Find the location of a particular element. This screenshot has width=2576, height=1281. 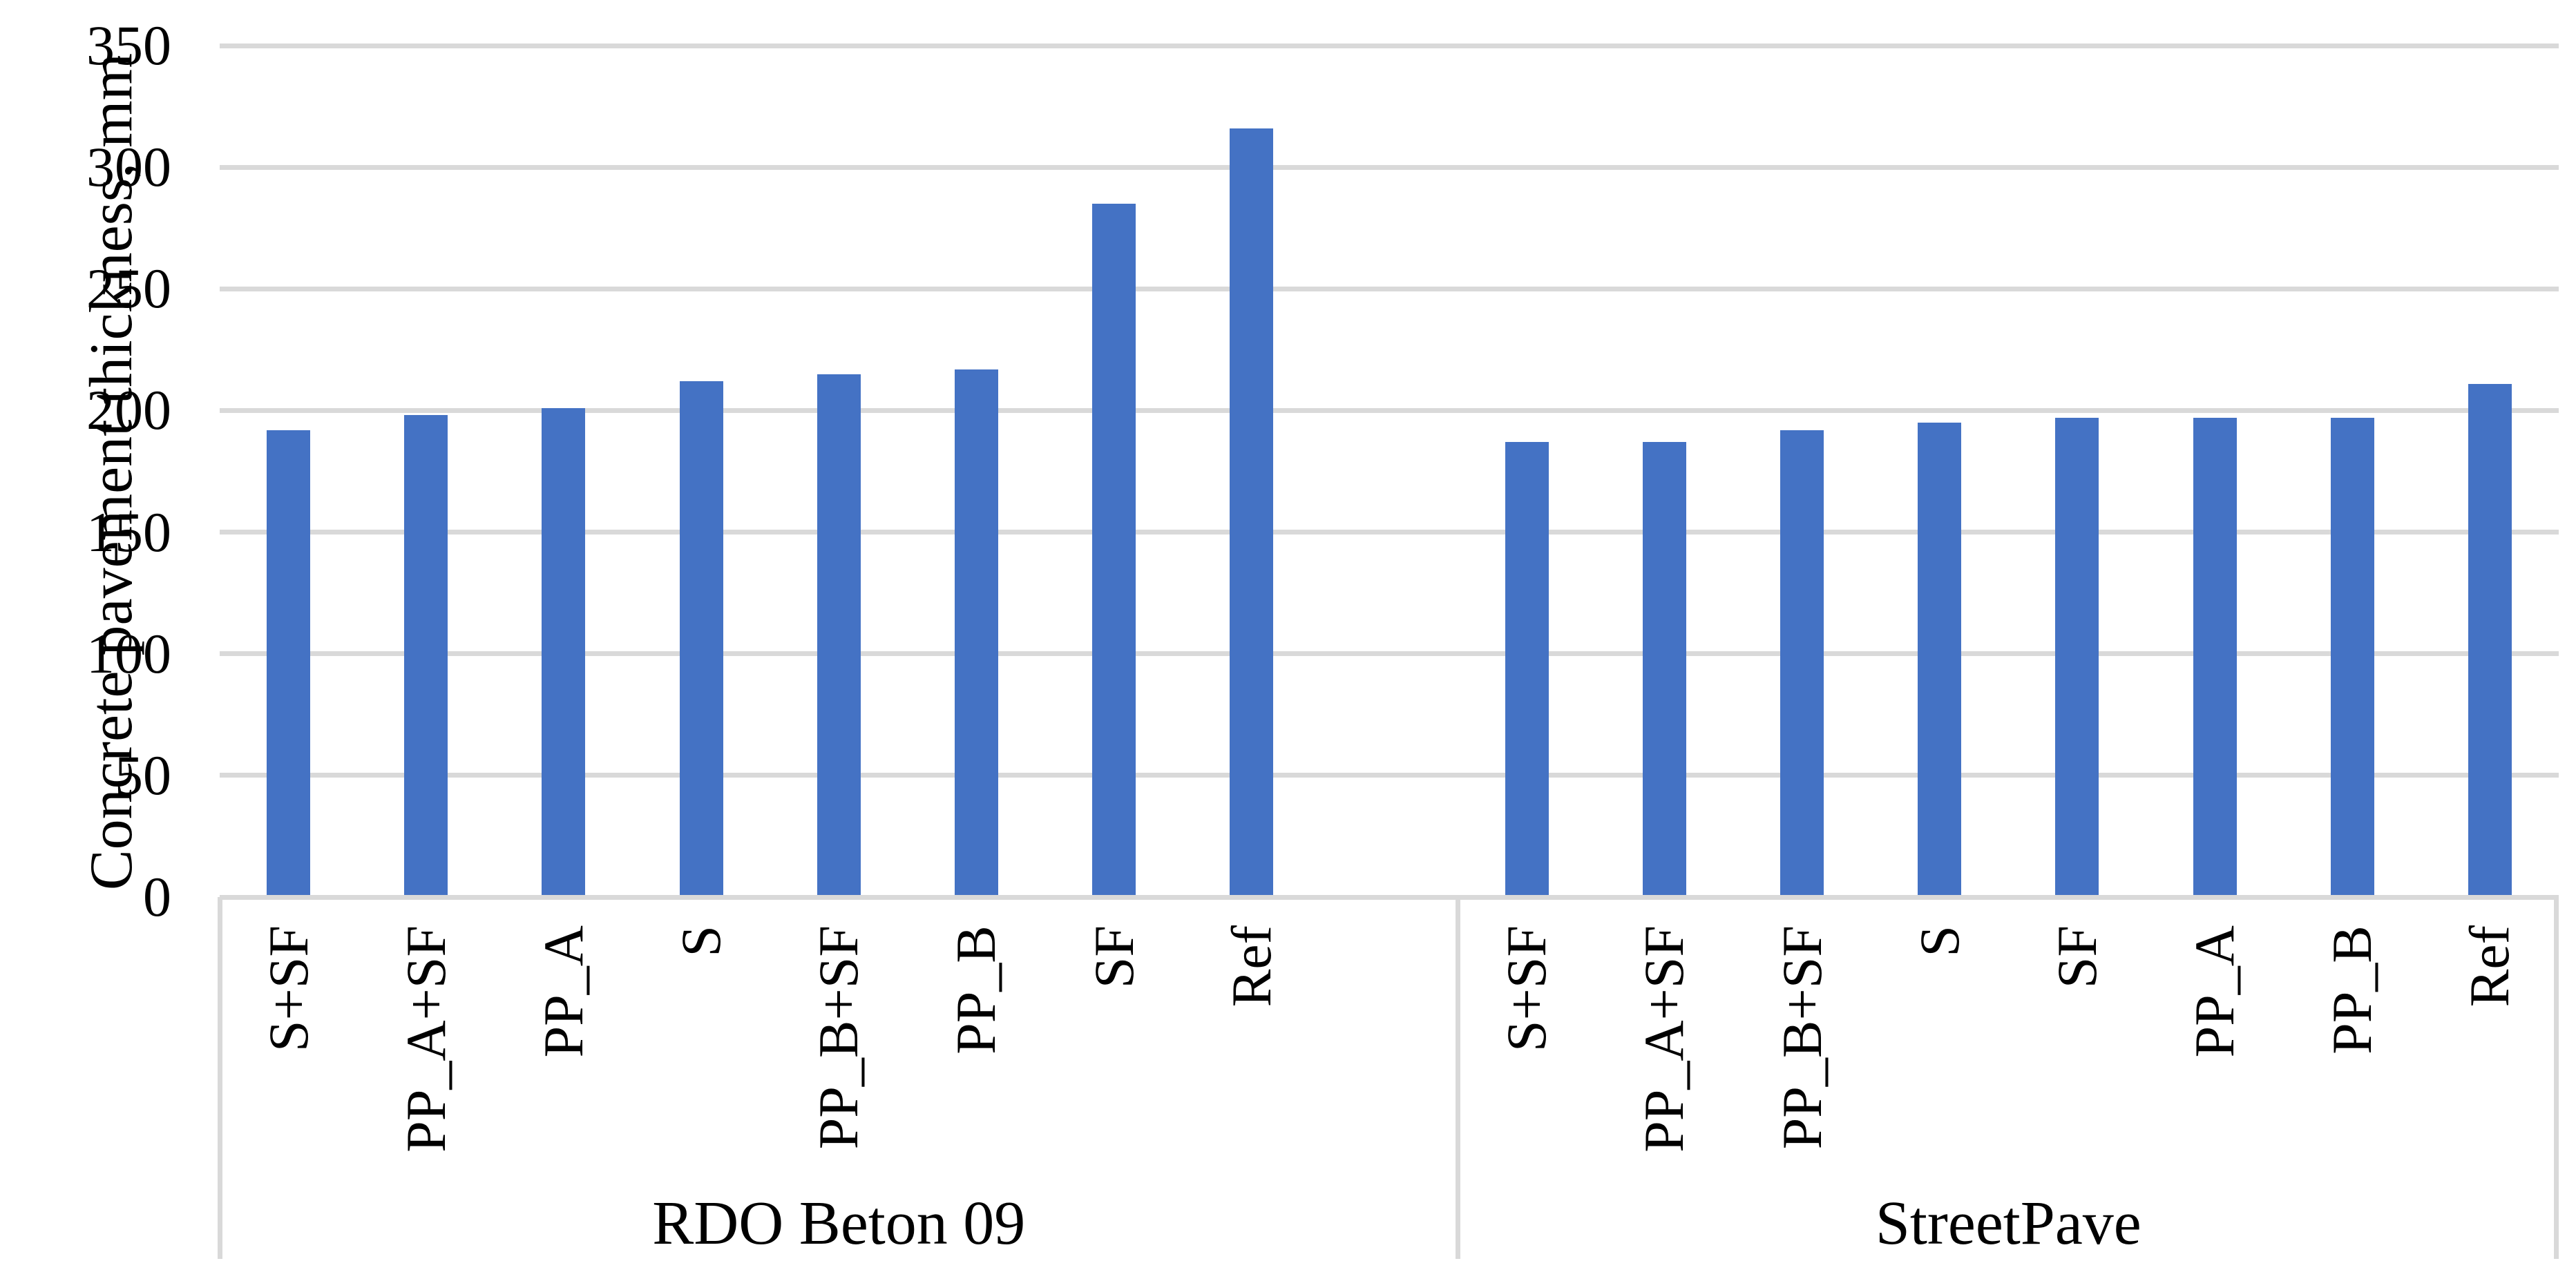

x-group-label-rdo-beton-09: RDO Beton 09 is located at coordinates (839, 1223).